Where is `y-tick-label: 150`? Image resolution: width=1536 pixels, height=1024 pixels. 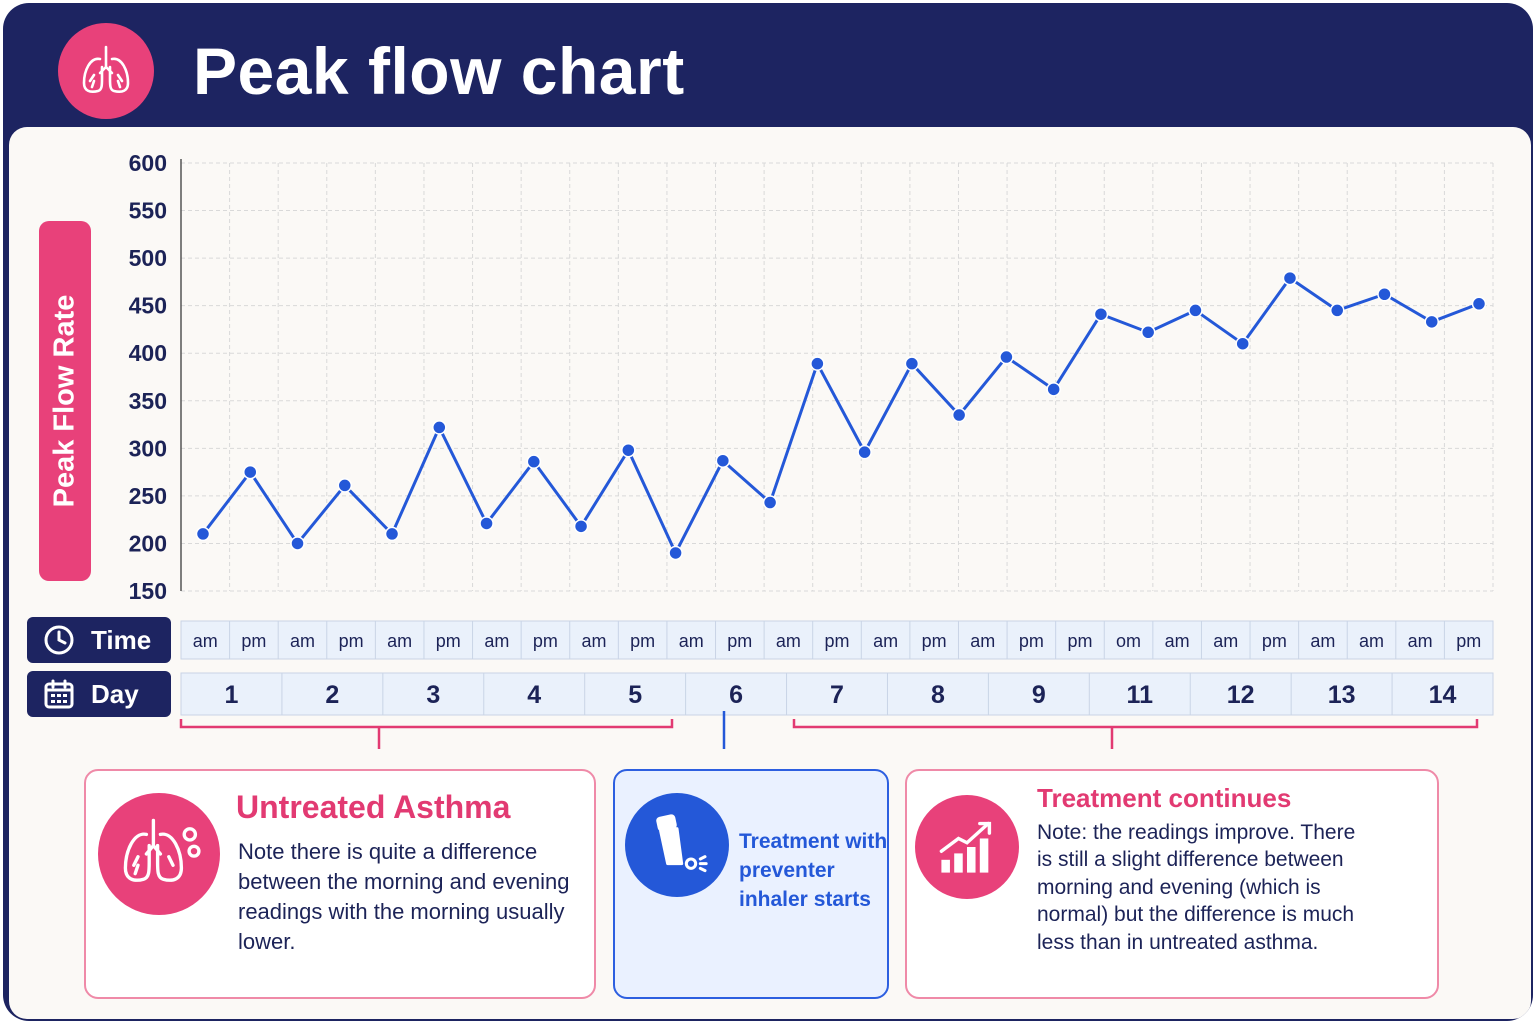 y-tick-label: 150 is located at coordinates (148, 591).